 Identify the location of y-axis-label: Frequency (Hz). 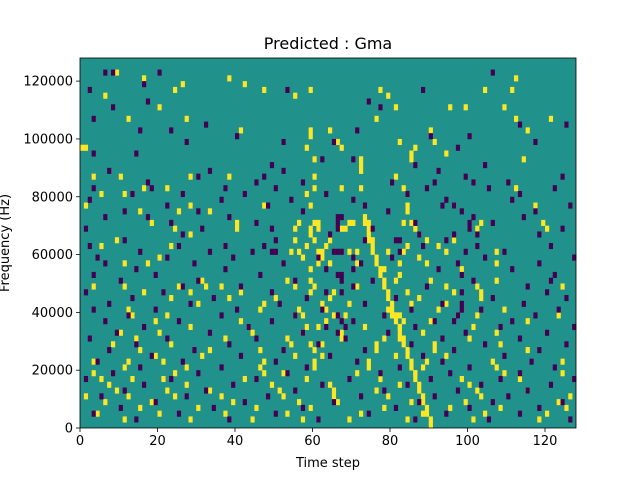
(6, 243).